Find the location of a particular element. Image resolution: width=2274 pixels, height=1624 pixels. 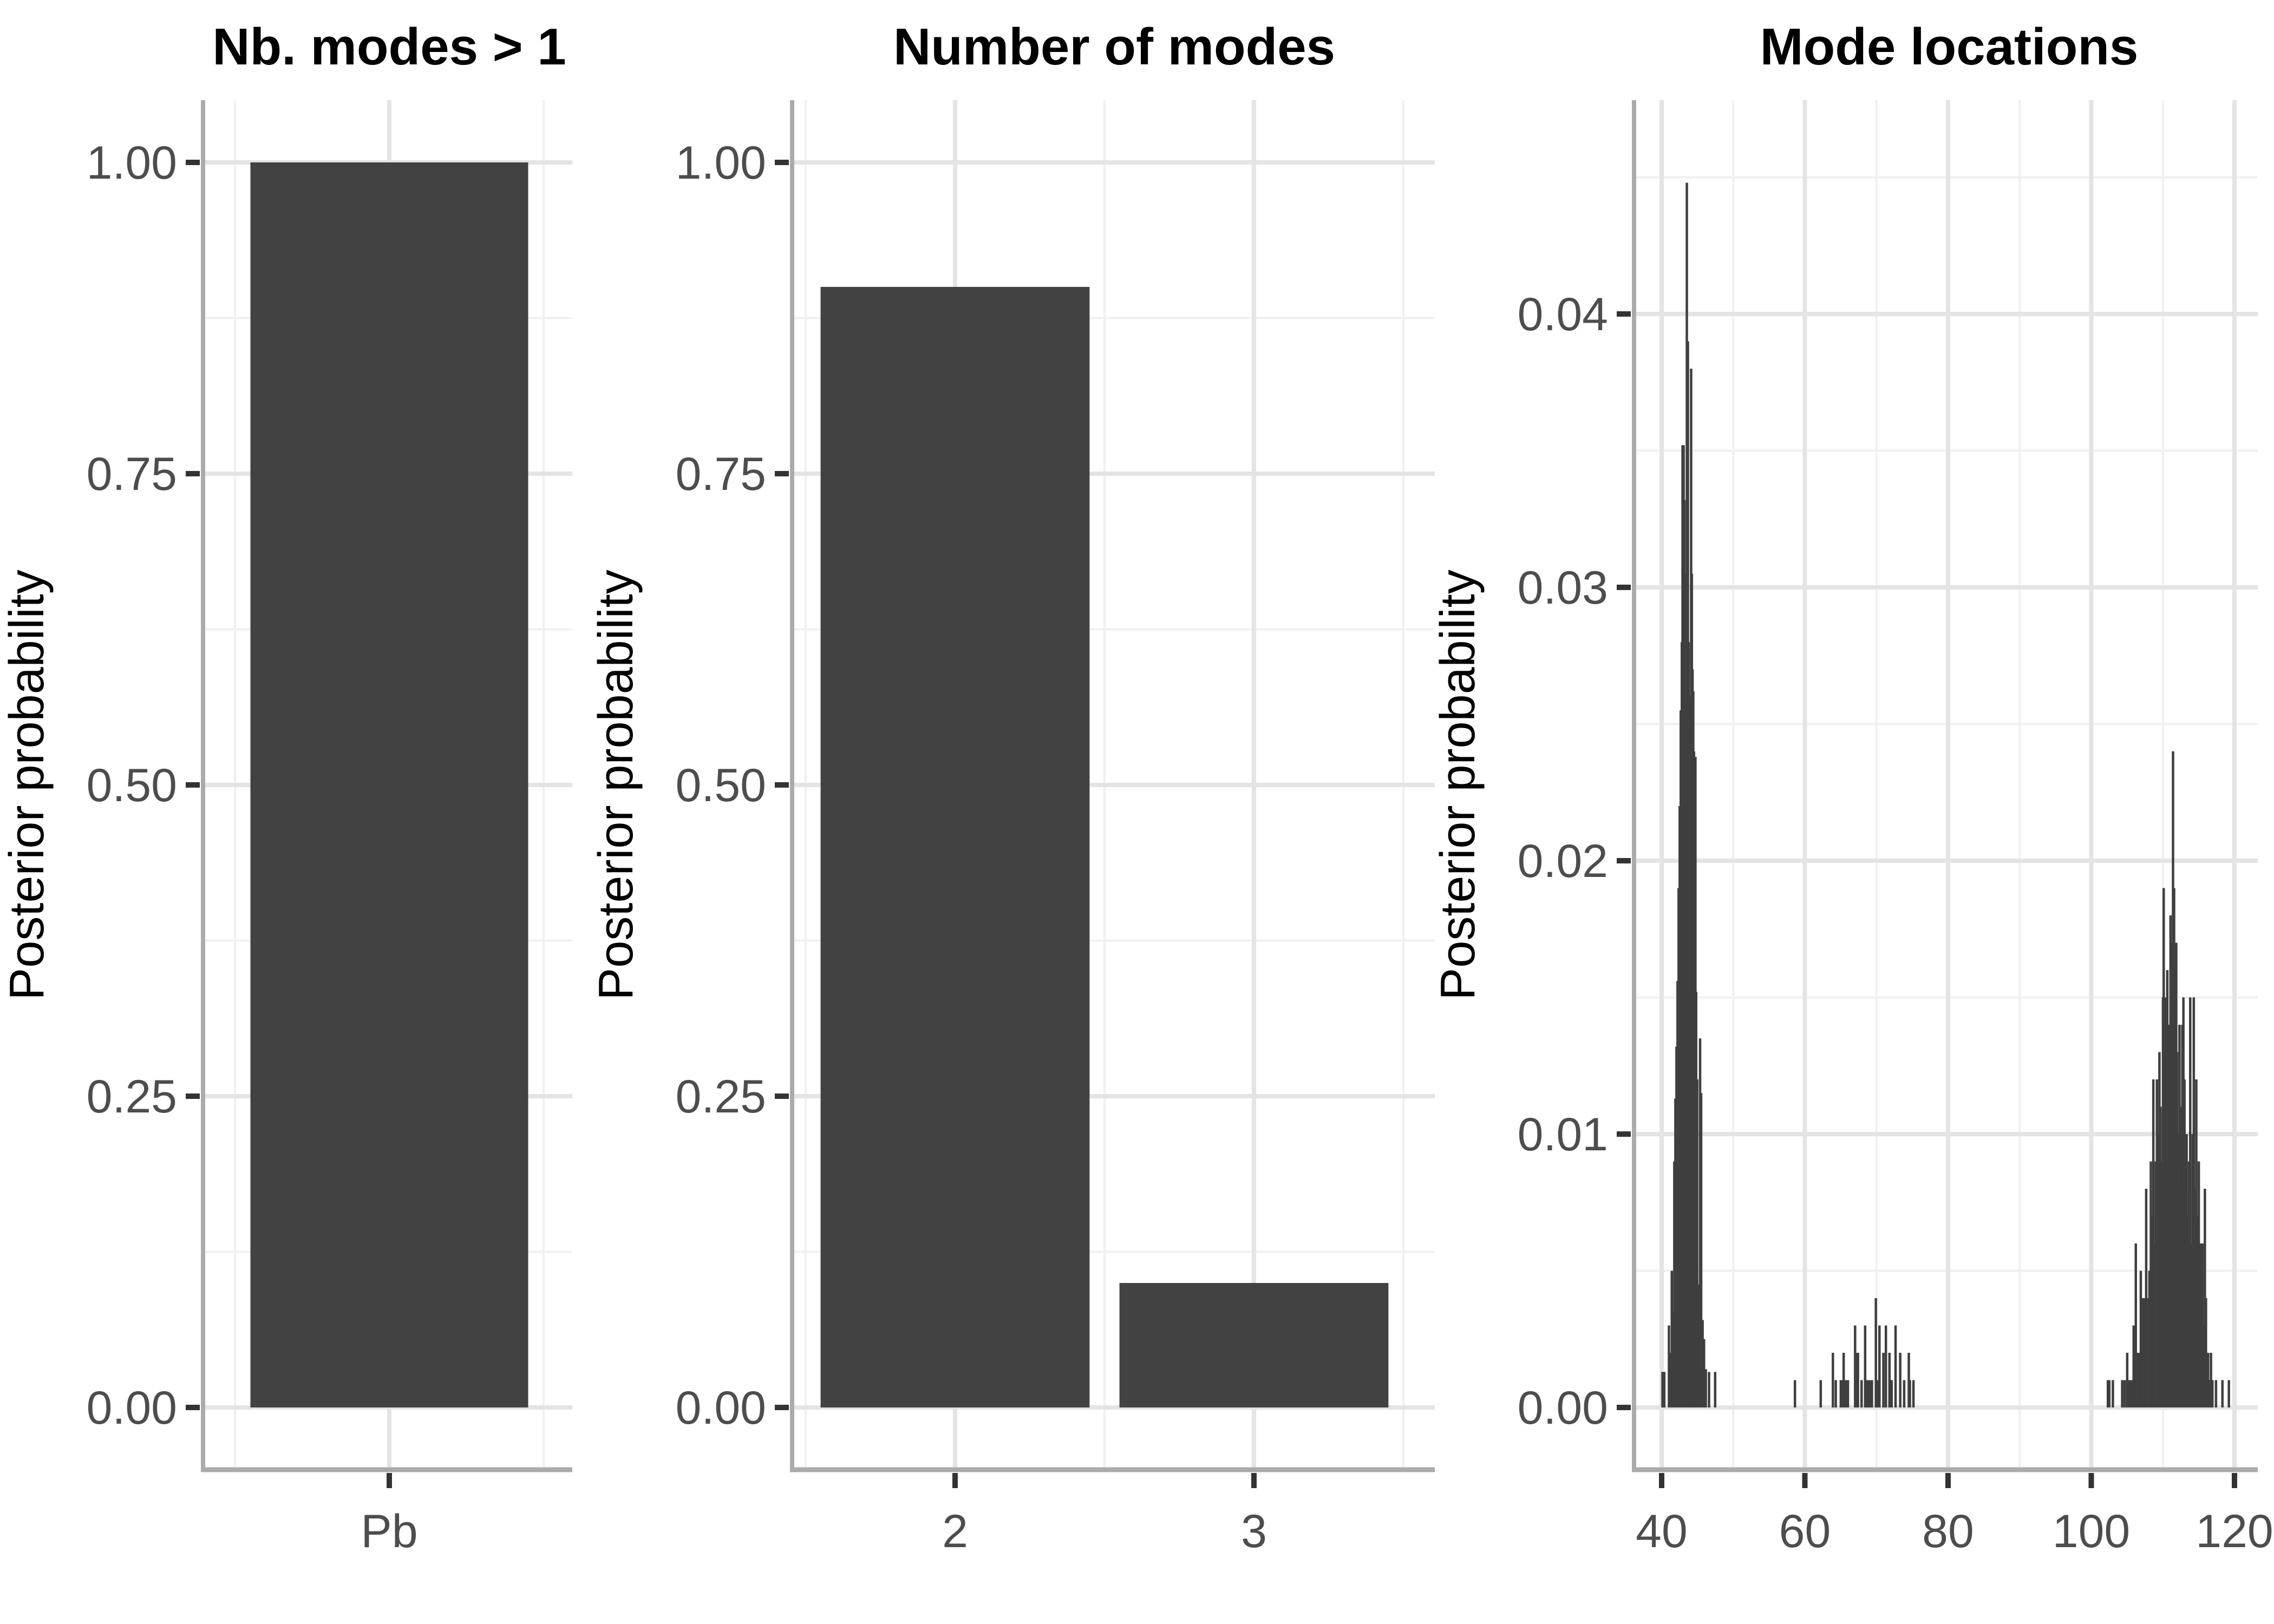

y-tick-label: 0.50 is located at coordinates (132, 785).